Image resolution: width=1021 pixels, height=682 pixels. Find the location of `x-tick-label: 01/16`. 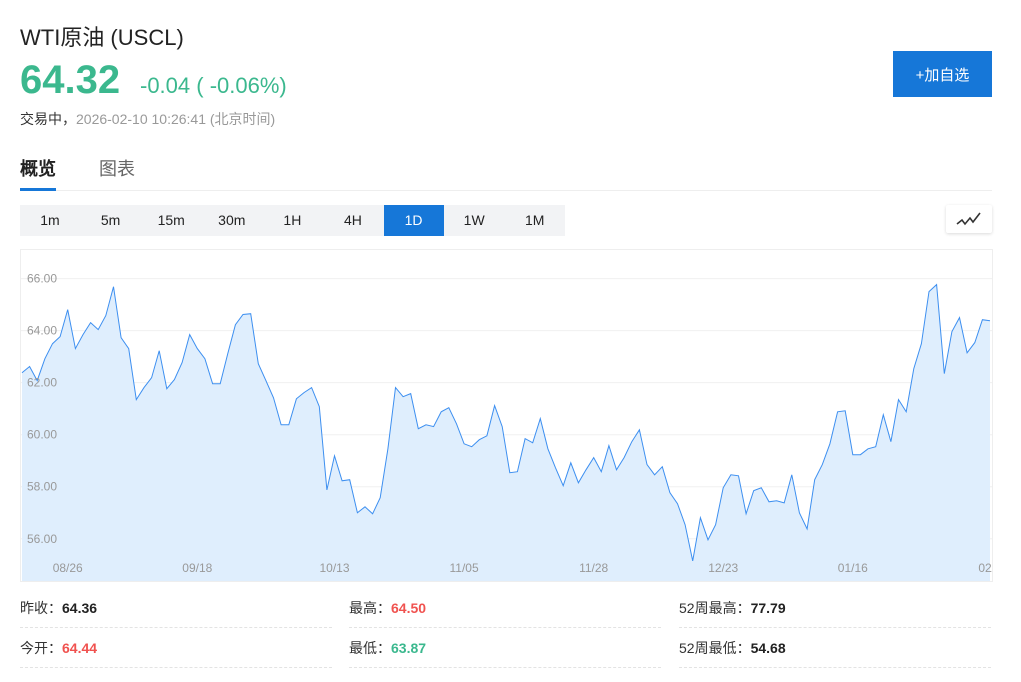

x-tick-label: 01/16 is located at coordinates (853, 568).